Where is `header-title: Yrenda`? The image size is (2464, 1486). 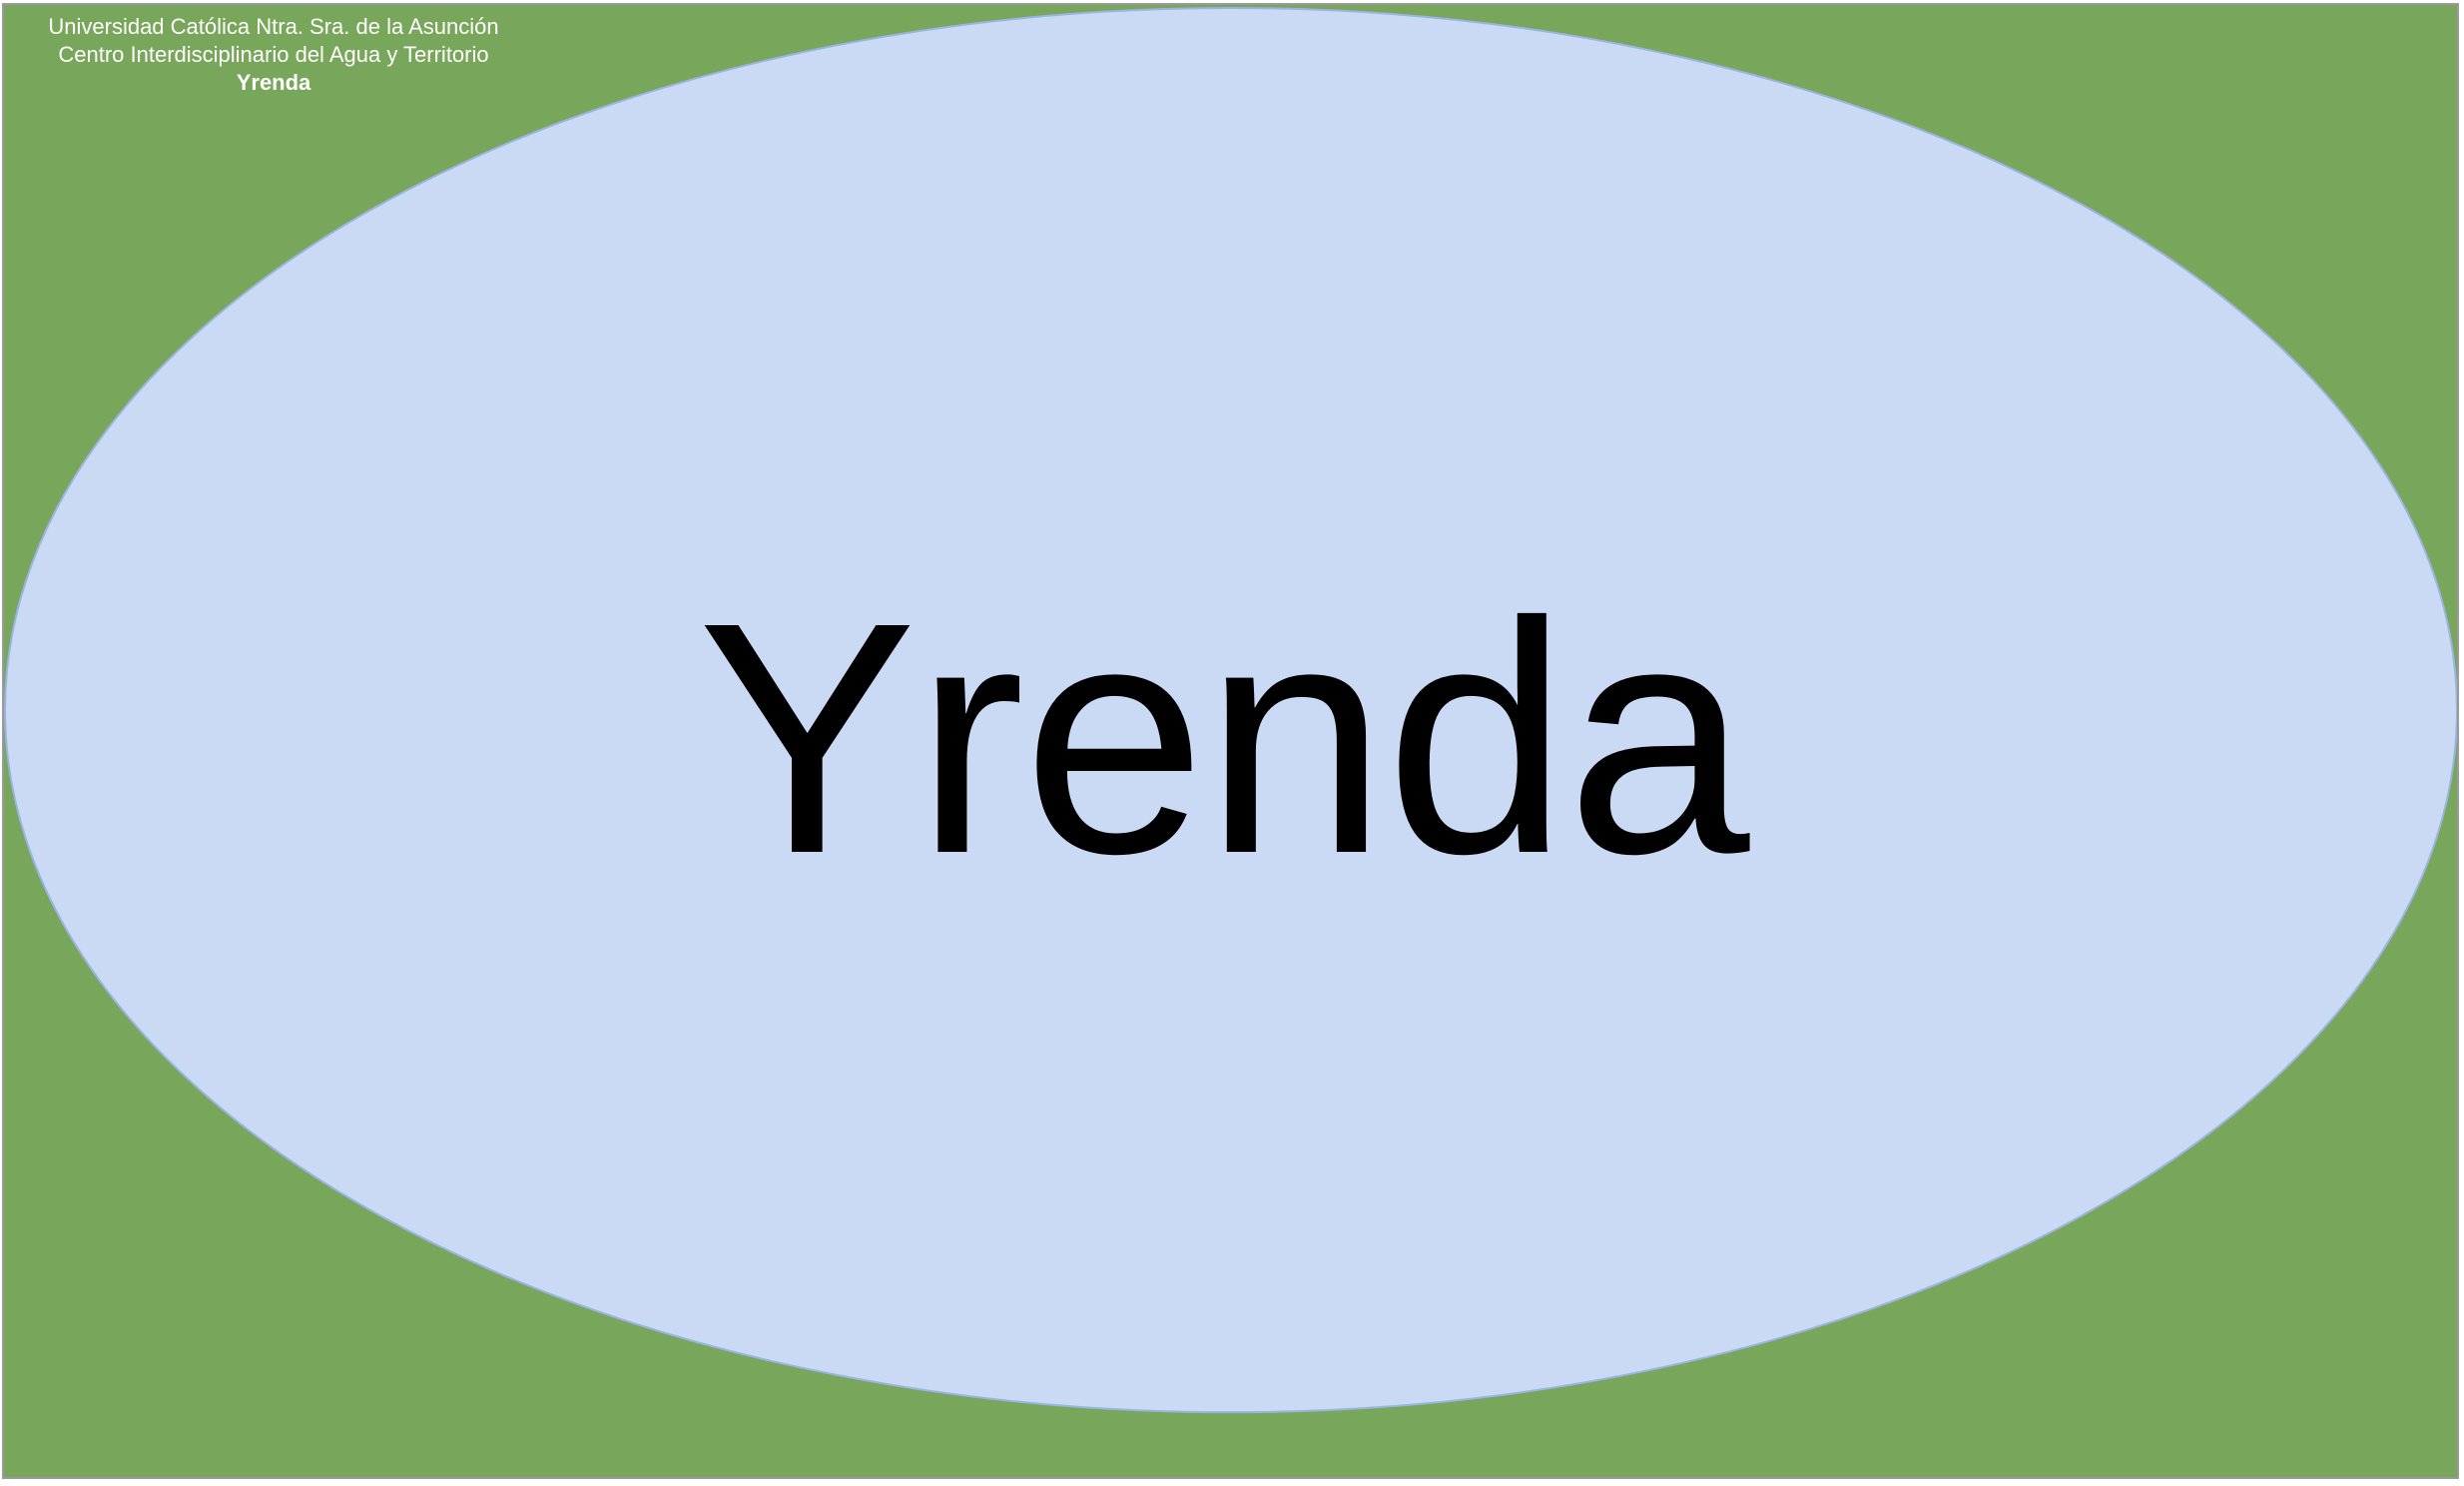
header-title: Yrenda is located at coordinates (273, 82).